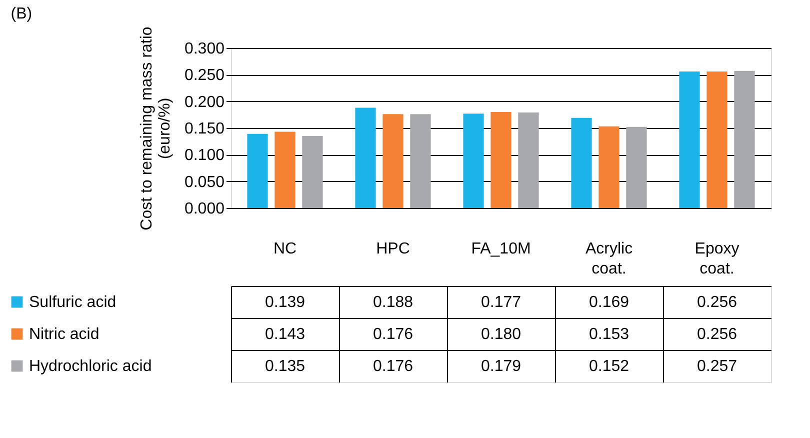 This screenshot has height=438, width=810. Describe the element at coordinates (156, 128) in the screenshot. I see `y-axis-title: Cost to remaining mass ratio (euro/%)` at that location.